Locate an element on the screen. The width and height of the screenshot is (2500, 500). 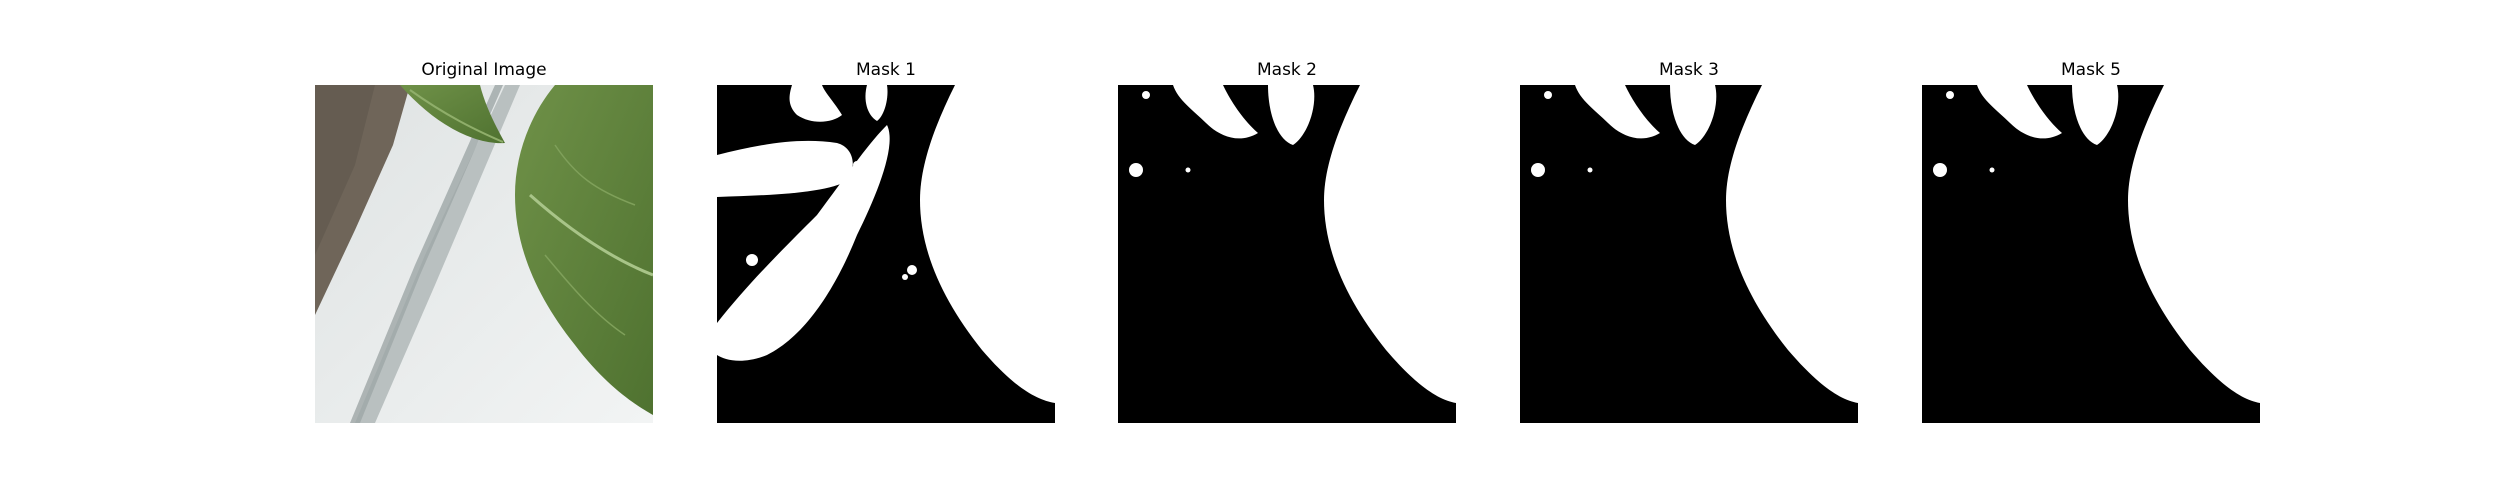
panel-mask-5: Mask 5 is located at coordinates (2091, 241).